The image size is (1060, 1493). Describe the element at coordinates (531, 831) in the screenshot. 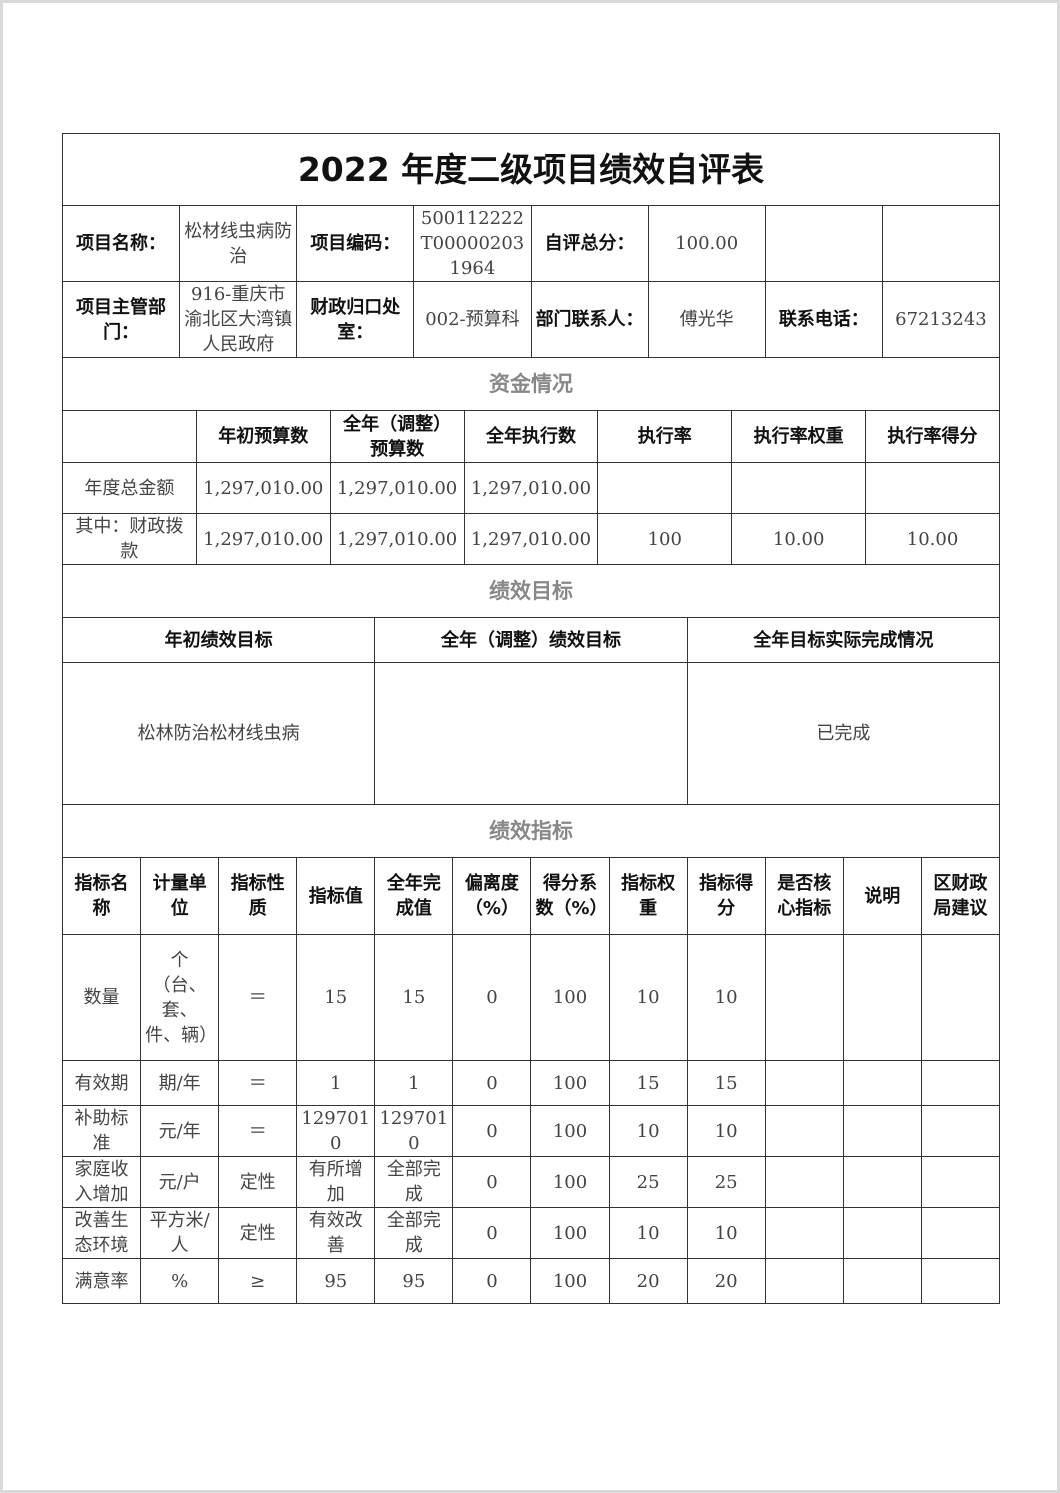

I see `section-header-row: 绩效指标` at that location.